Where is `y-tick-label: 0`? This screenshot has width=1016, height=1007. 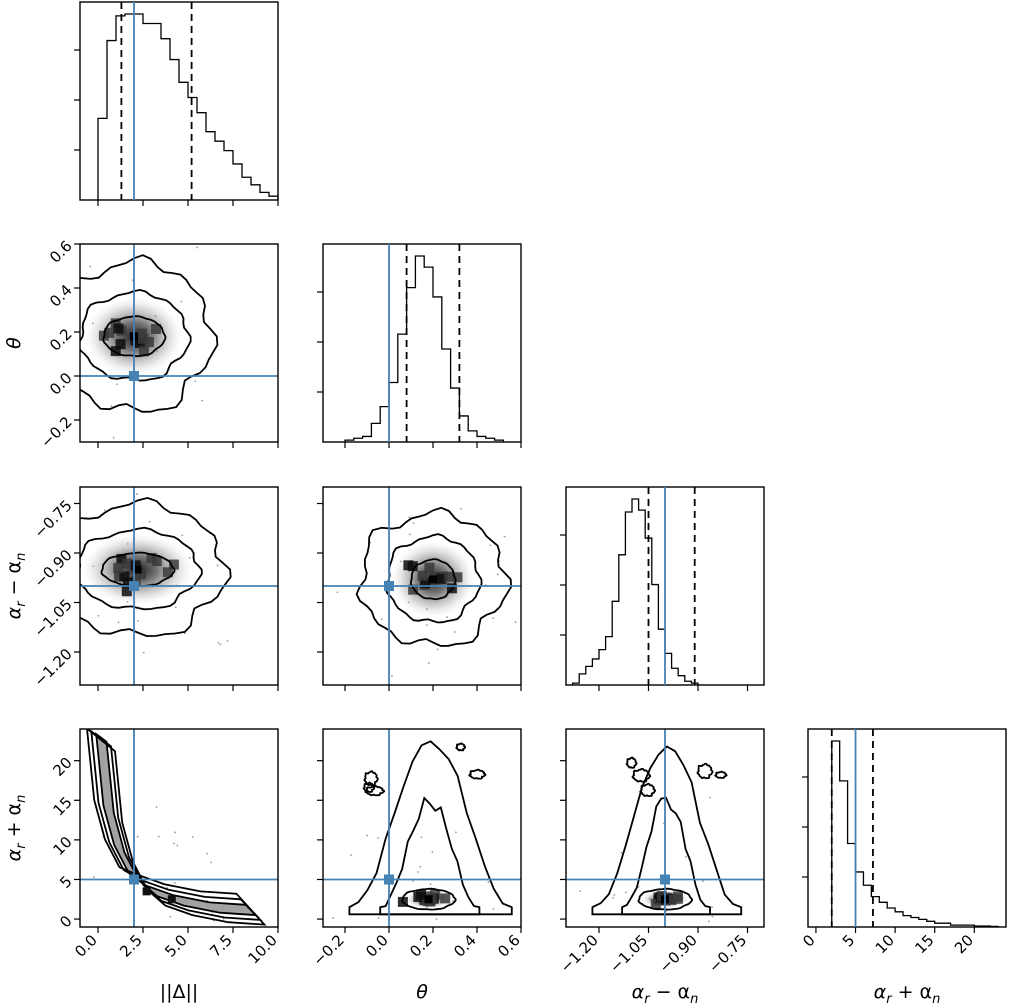 y-tick-label: 0 is located at coordinates (65, 921).